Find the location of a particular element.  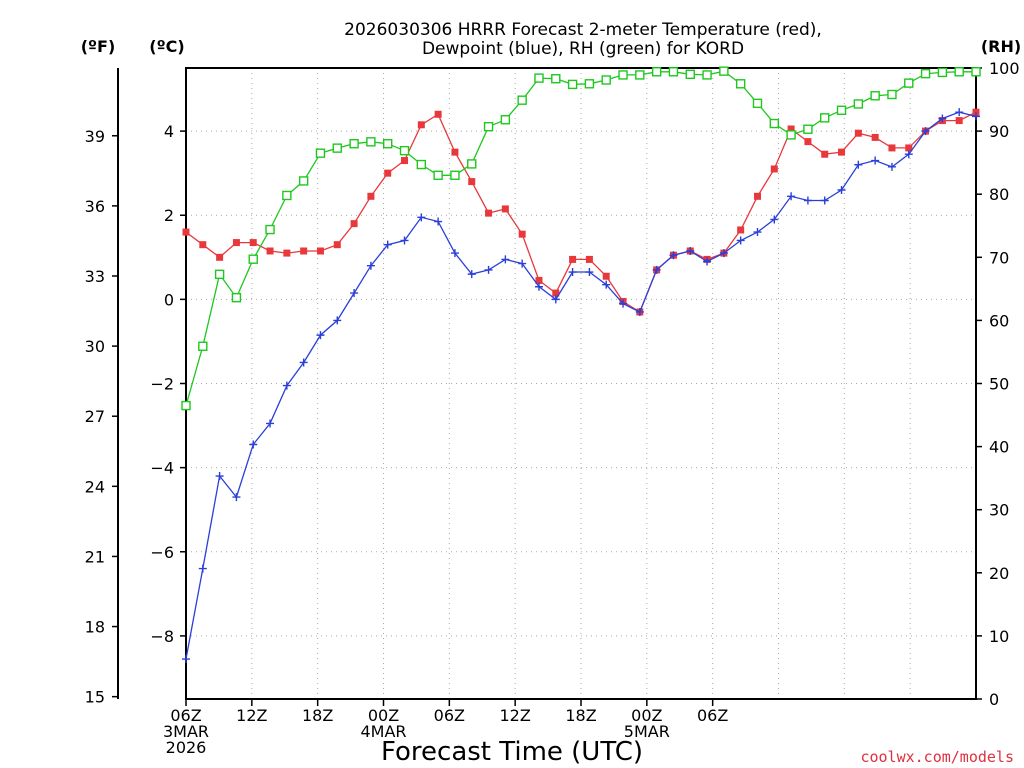

rh-tick-label: 90 is located at coordinates (999, 131).